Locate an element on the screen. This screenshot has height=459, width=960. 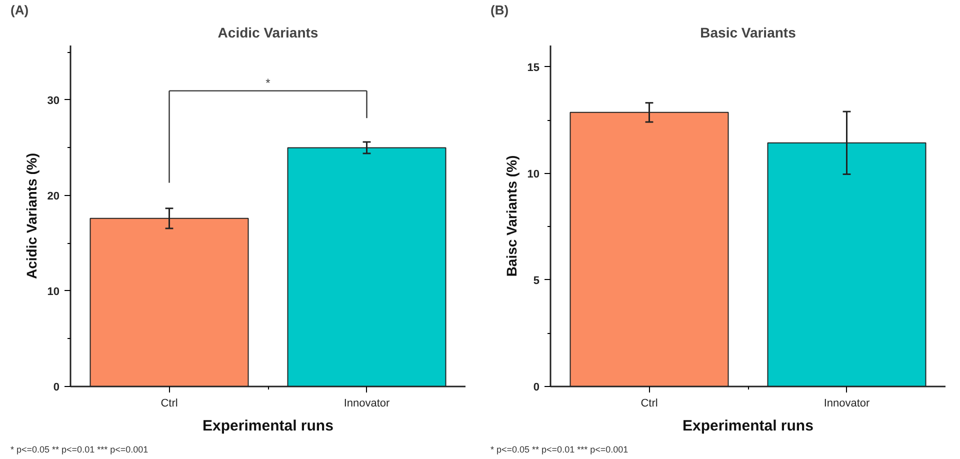
y-tick-label: 30 is located at coordinates (53, 100).